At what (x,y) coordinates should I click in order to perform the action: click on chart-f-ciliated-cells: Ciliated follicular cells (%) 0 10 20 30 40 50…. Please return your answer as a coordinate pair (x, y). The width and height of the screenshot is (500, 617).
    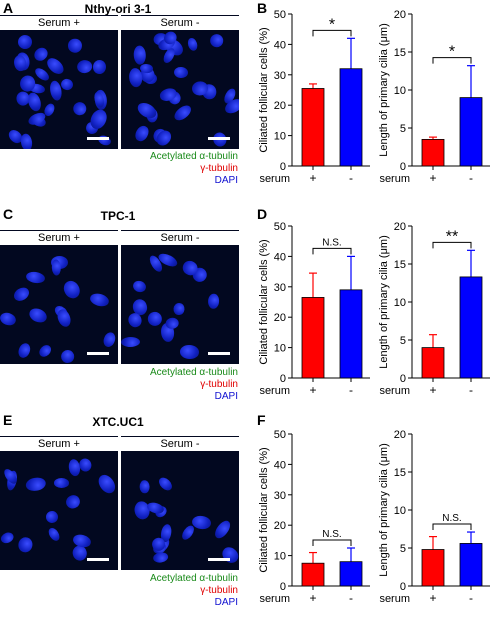
    Looking at the image, I should click on (314, 517).